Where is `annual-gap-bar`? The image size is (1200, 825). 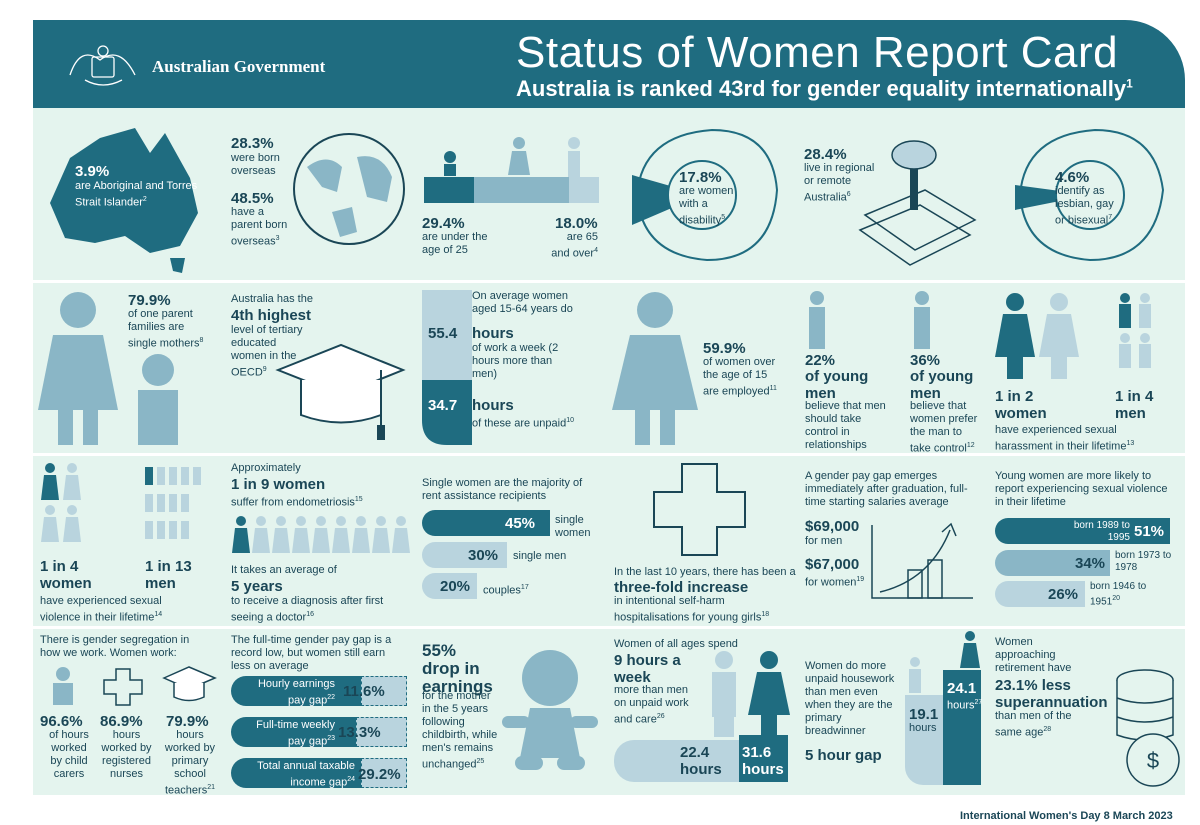 annual-gap-bar is located at coordinates (296, 773).